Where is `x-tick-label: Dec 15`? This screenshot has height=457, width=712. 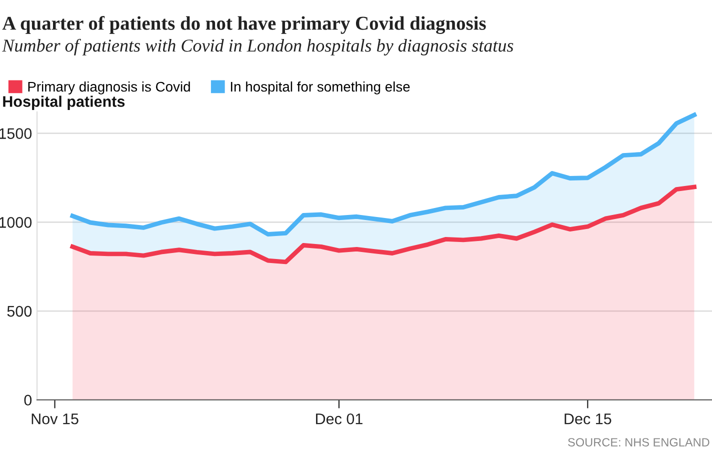 x-tick-label: Dec 15 is located at coordinates (588, 419).